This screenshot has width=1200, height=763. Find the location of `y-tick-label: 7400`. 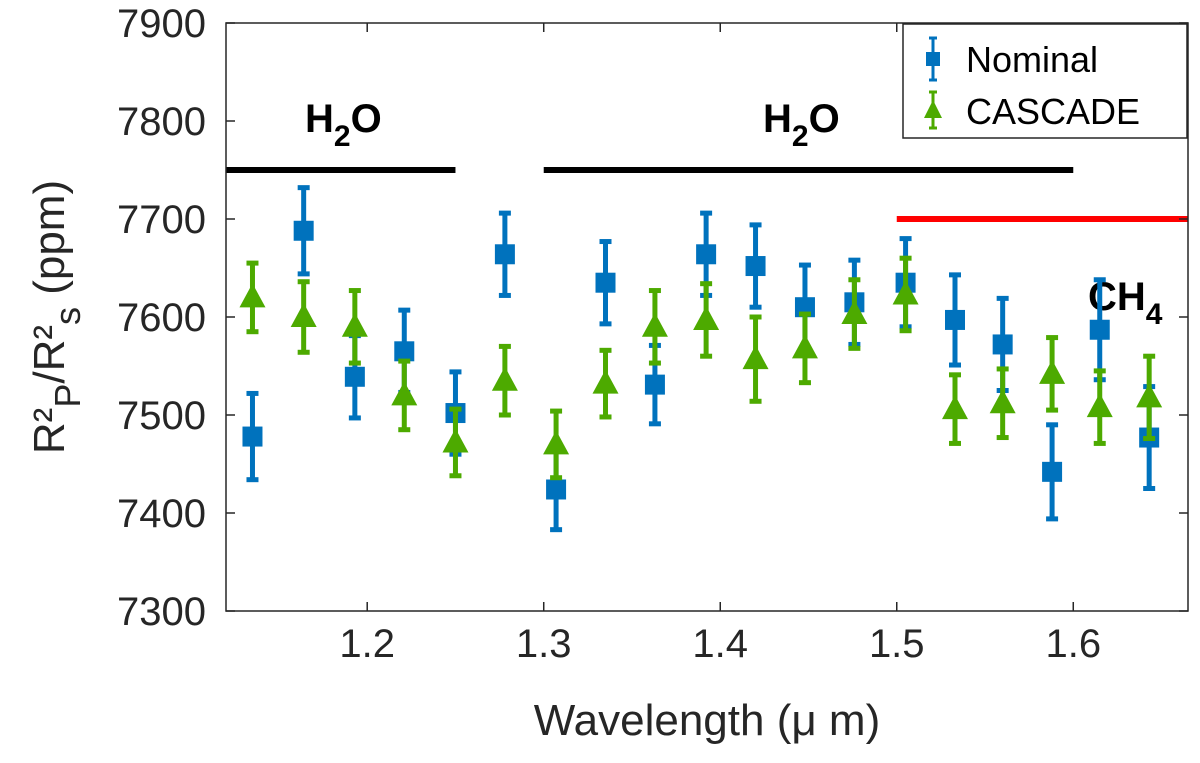

y-tick-label: 7400 is located at coordinates (161, 514).